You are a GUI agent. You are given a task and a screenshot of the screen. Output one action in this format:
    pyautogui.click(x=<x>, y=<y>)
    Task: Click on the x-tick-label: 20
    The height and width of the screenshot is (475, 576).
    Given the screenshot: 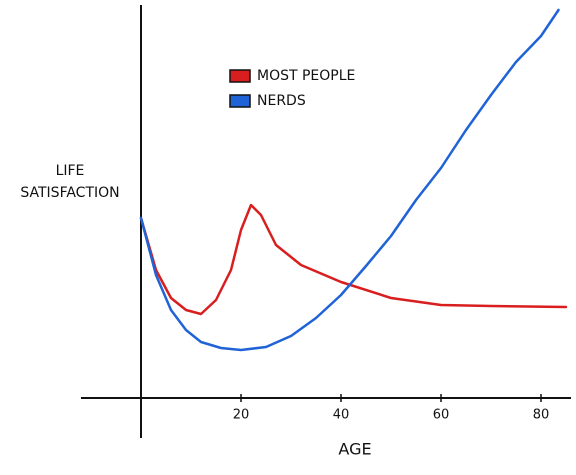 What is the action you would take?
    pyautogui.click(x=241, y=415)
    